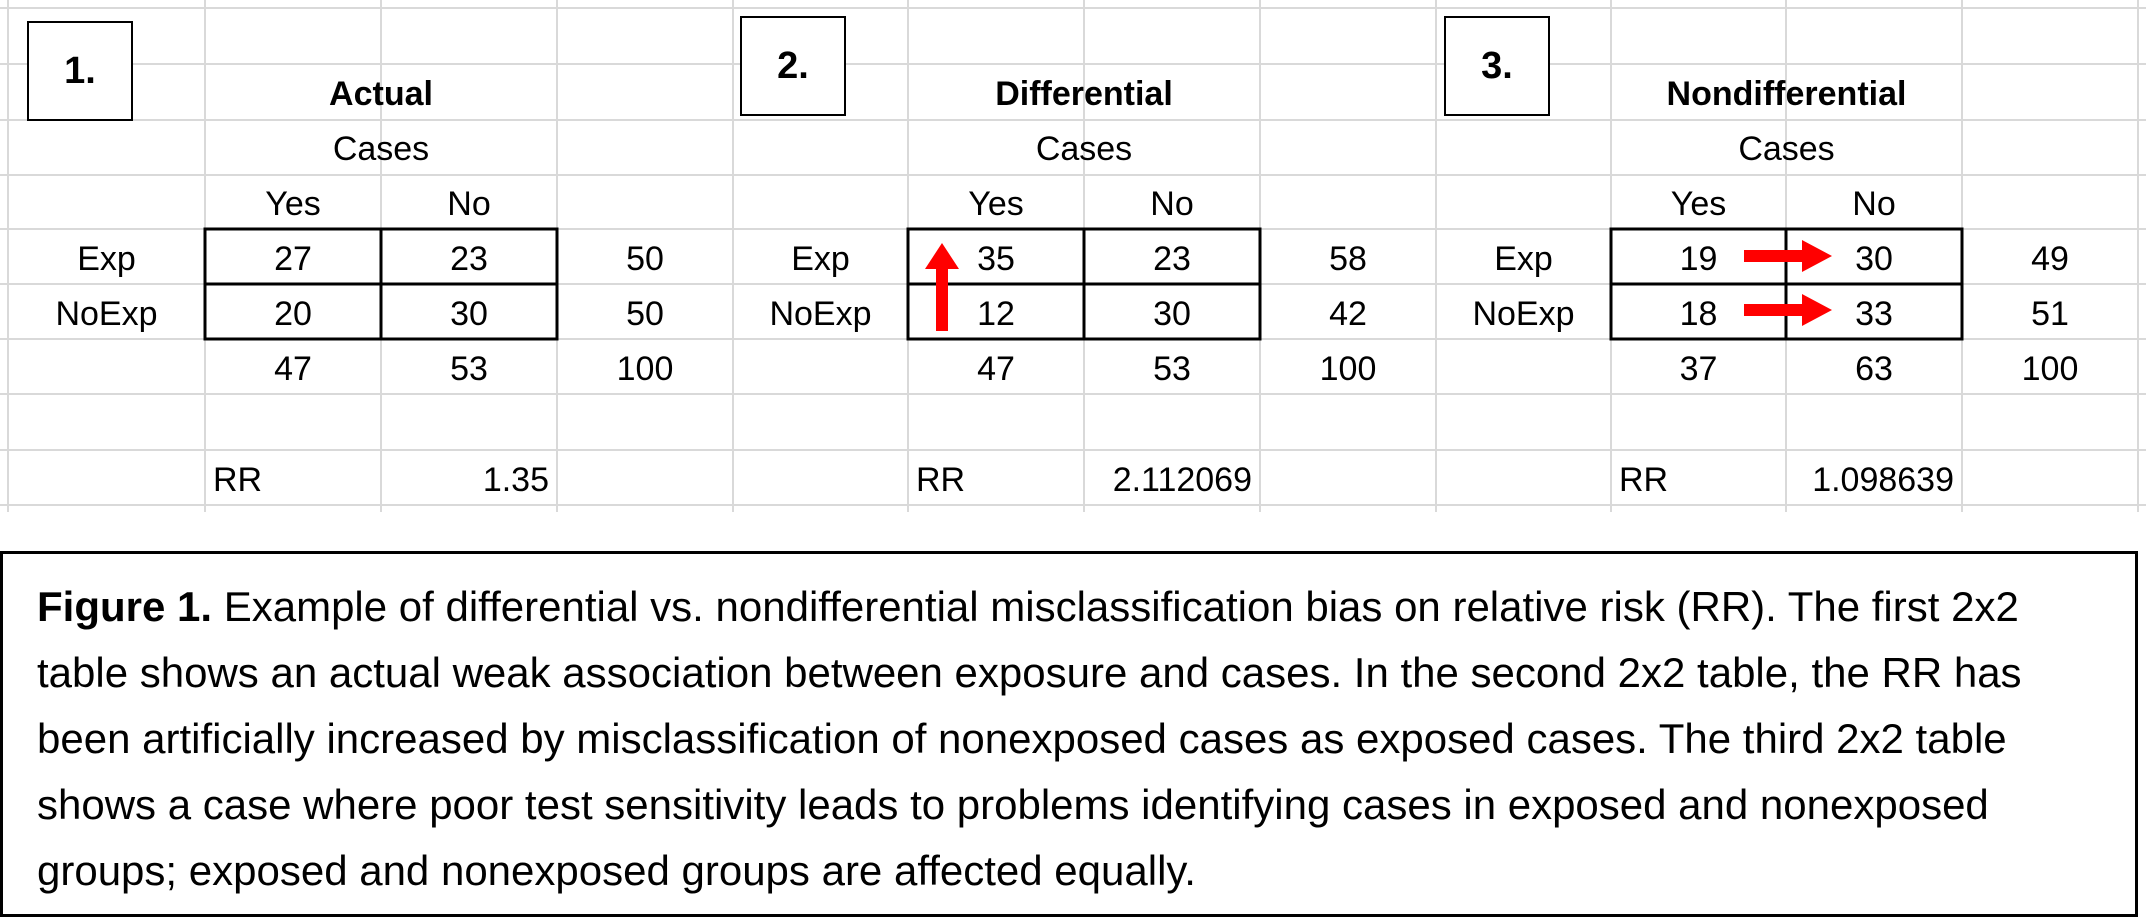 The height and width of the screenshot is (917, 2146). What do you see at coordinates (942, 287) in the screenshot?
I see `arrow-up-icon` at bounding box center [942, 287].